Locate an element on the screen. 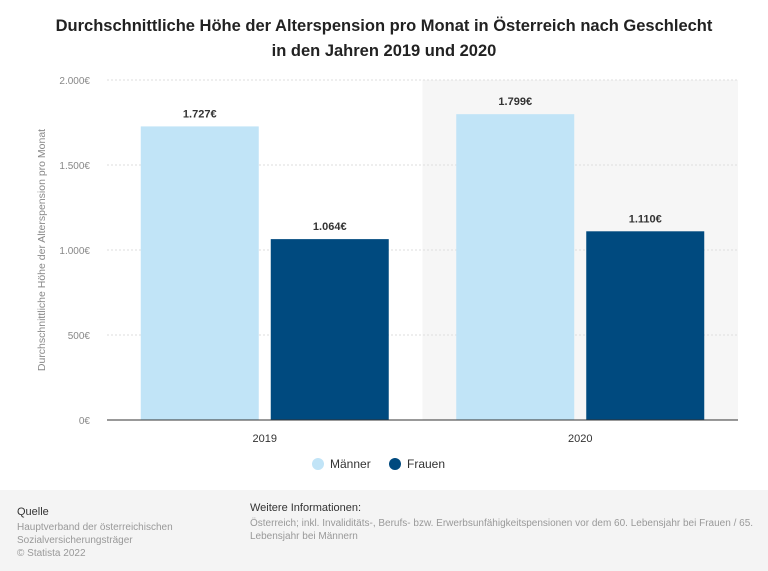 This screenshot has width=768, height=571. legend-marker-männer is located at coordinates (318, 464).